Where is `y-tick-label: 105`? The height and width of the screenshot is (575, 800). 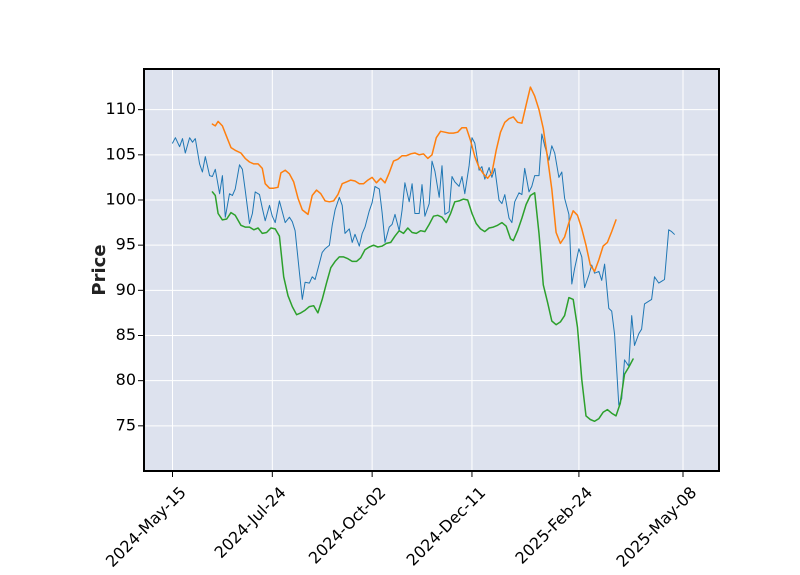 y-tick-label: 105 is located at coordinates (120, 153).